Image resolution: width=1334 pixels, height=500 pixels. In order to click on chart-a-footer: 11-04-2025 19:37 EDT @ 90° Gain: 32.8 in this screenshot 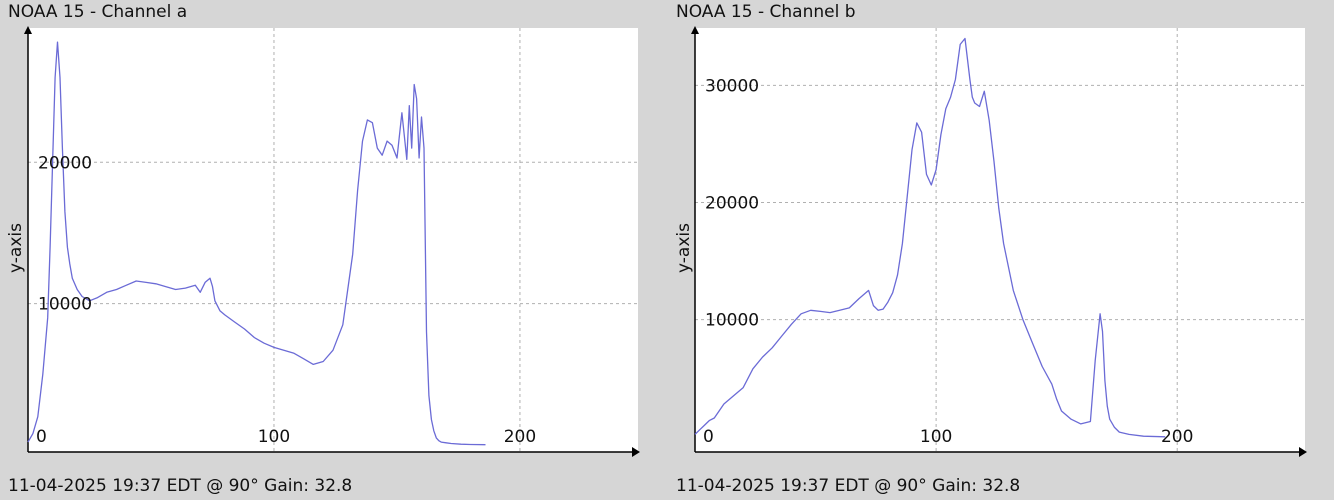, I will do `click(180, 486)`.